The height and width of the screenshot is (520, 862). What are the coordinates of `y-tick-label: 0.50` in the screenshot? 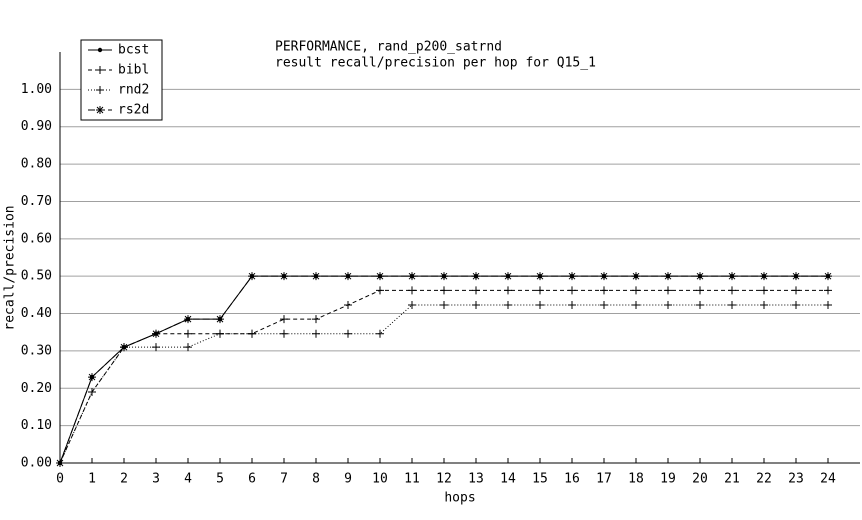 It's located at (36, 276).